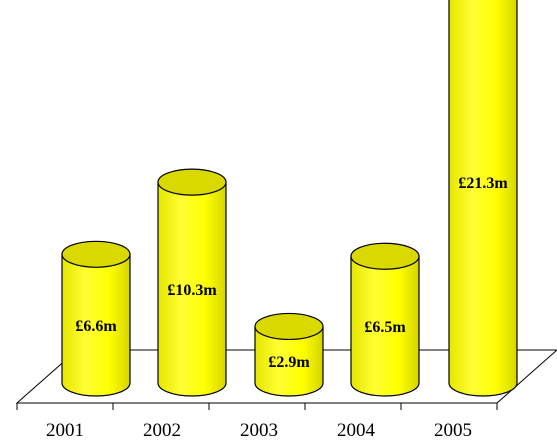 This screenshot has height=445, width=557. I want to click on x-tick-label: 2004, so click(356, 430).